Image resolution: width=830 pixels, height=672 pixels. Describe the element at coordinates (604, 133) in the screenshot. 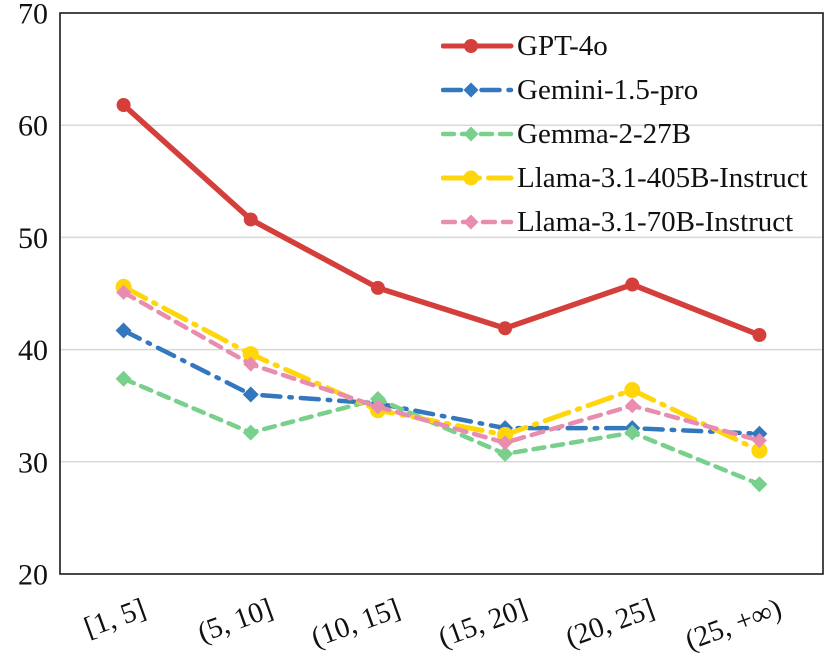

I see `legend-label: Gemma-2-27B` at that location.